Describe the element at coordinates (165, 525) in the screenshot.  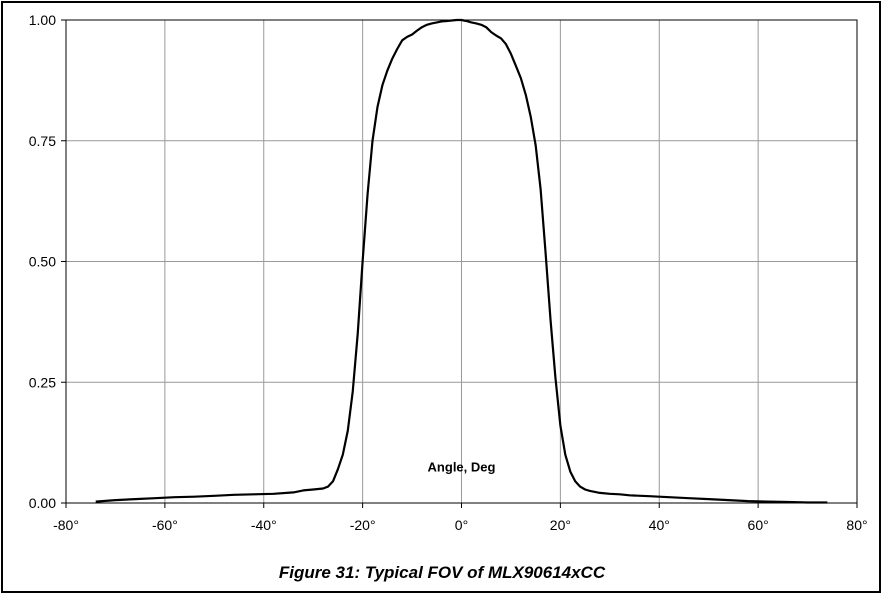
I see `x-tick-label: -60°` at that location.